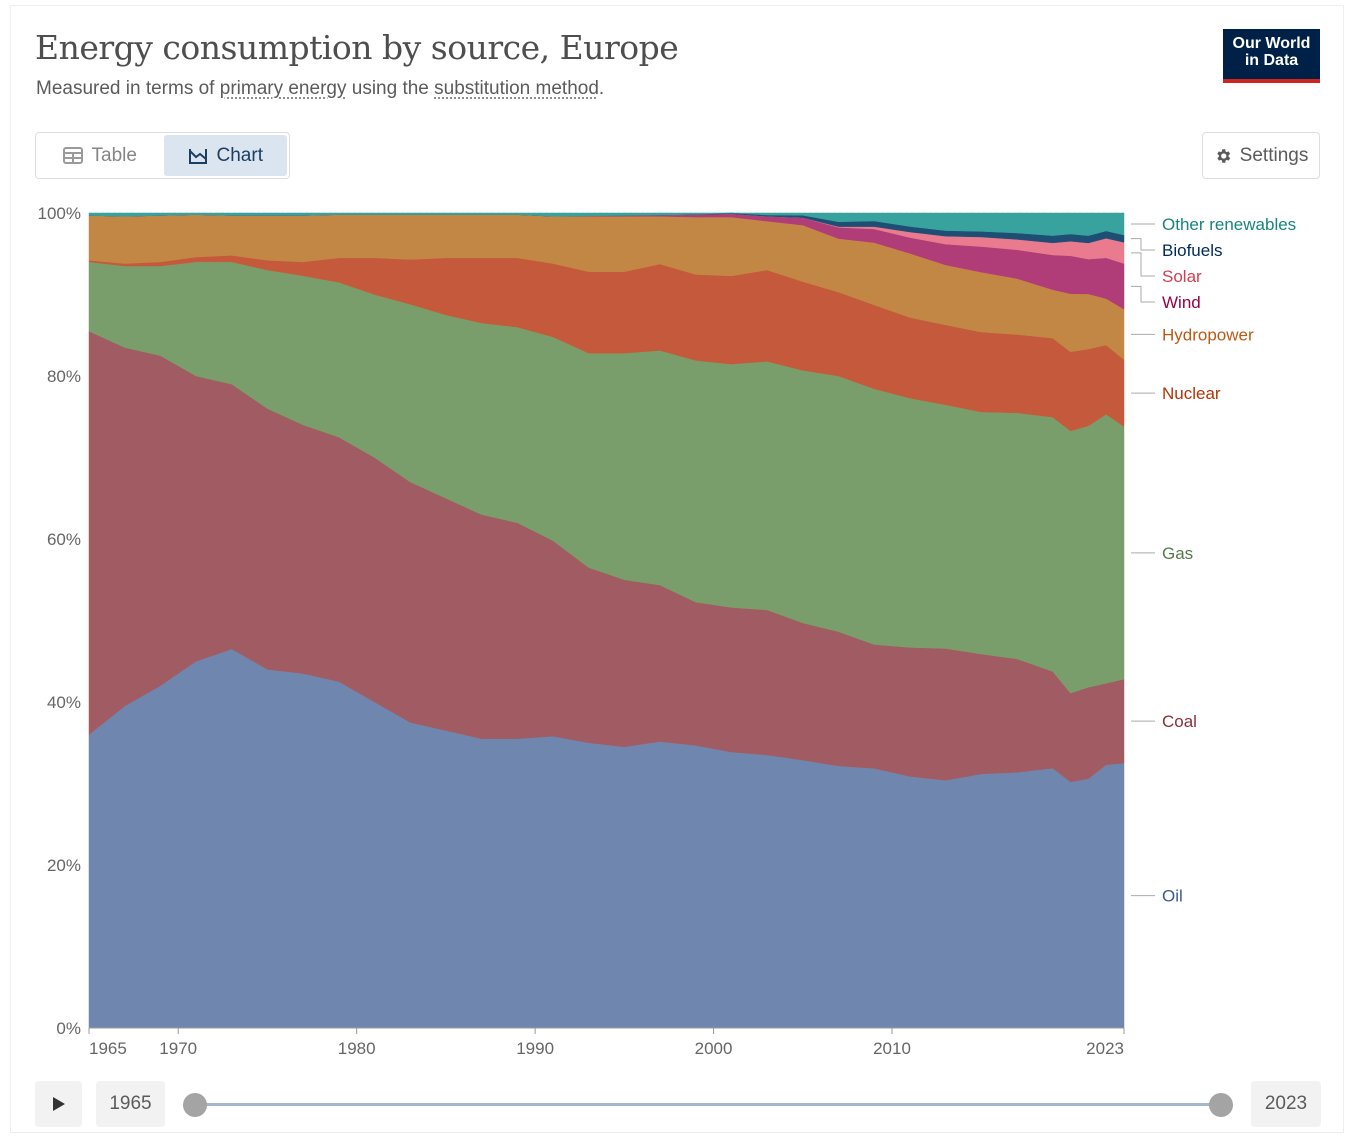 The width and height of the screenshot is (1351, 1137). What do you see at coordinates (1274, 155) in the screenshot?
I see `settings-label: Settings` at bounding box center [1274, 155].